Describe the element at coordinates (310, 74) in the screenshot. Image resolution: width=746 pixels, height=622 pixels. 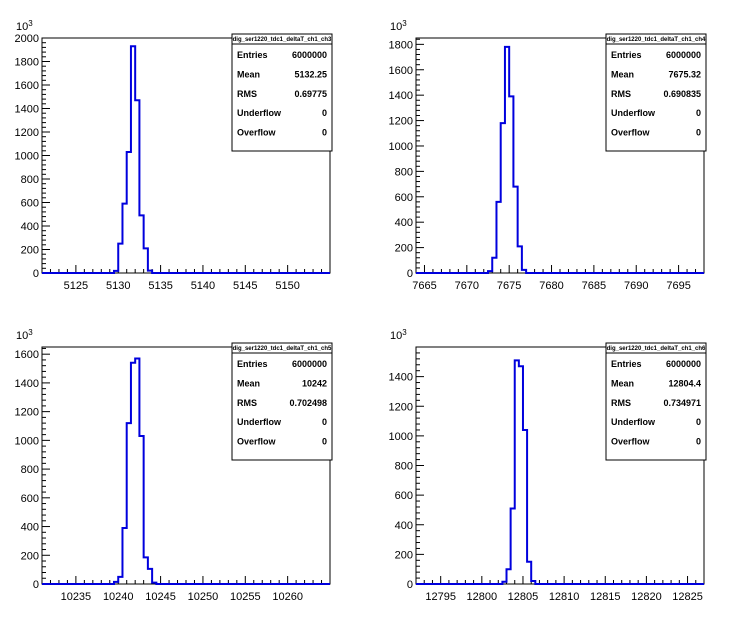
I see `stats-value: 5132.25` at that location.